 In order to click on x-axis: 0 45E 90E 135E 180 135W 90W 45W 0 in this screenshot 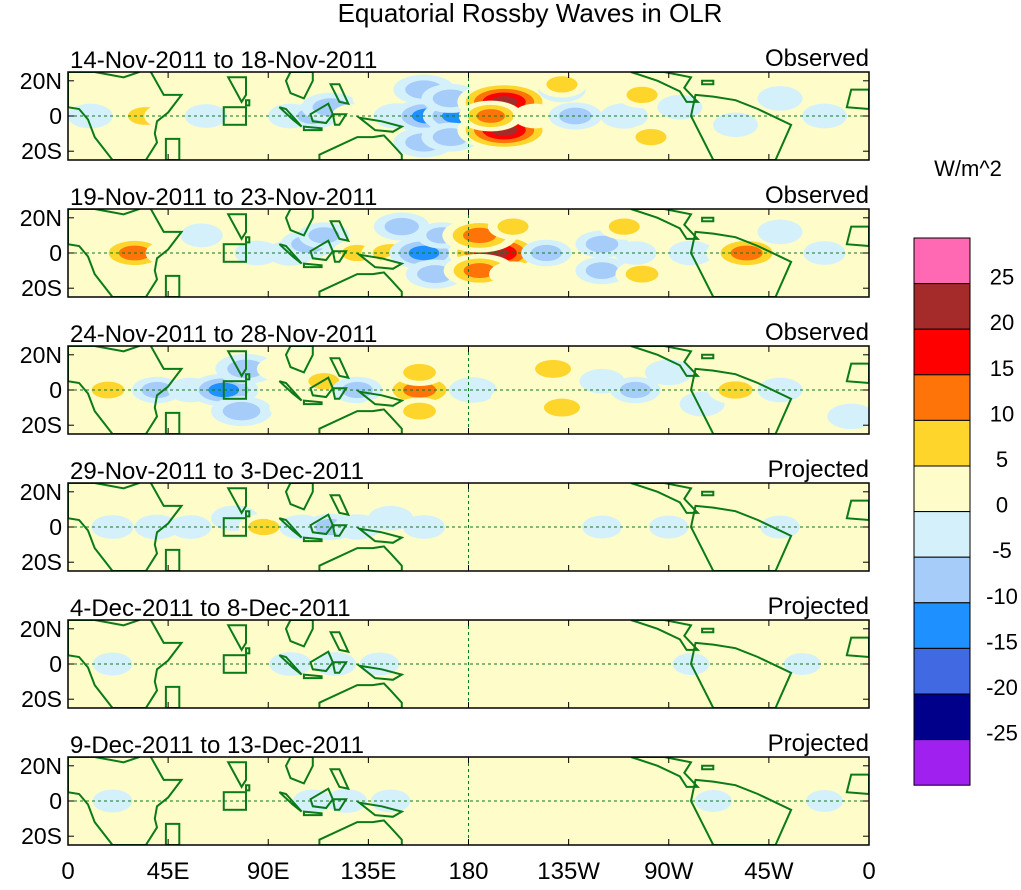, I will do `click(468, 871)`.